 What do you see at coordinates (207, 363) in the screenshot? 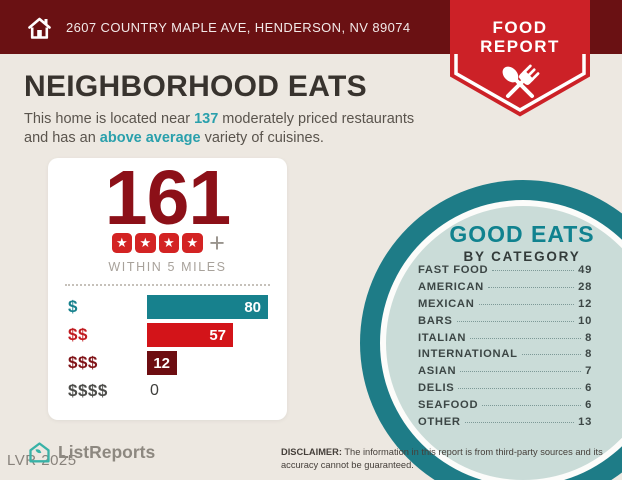
I see `bar-track: 12` at bounding box center [207, 363].